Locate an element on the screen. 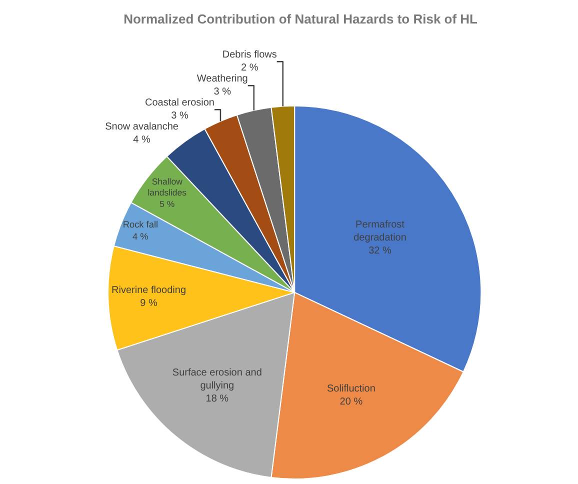 The width and height of the screenshot is (578, 484). slice-label: Rock fall is located at coordinates (140, 225).